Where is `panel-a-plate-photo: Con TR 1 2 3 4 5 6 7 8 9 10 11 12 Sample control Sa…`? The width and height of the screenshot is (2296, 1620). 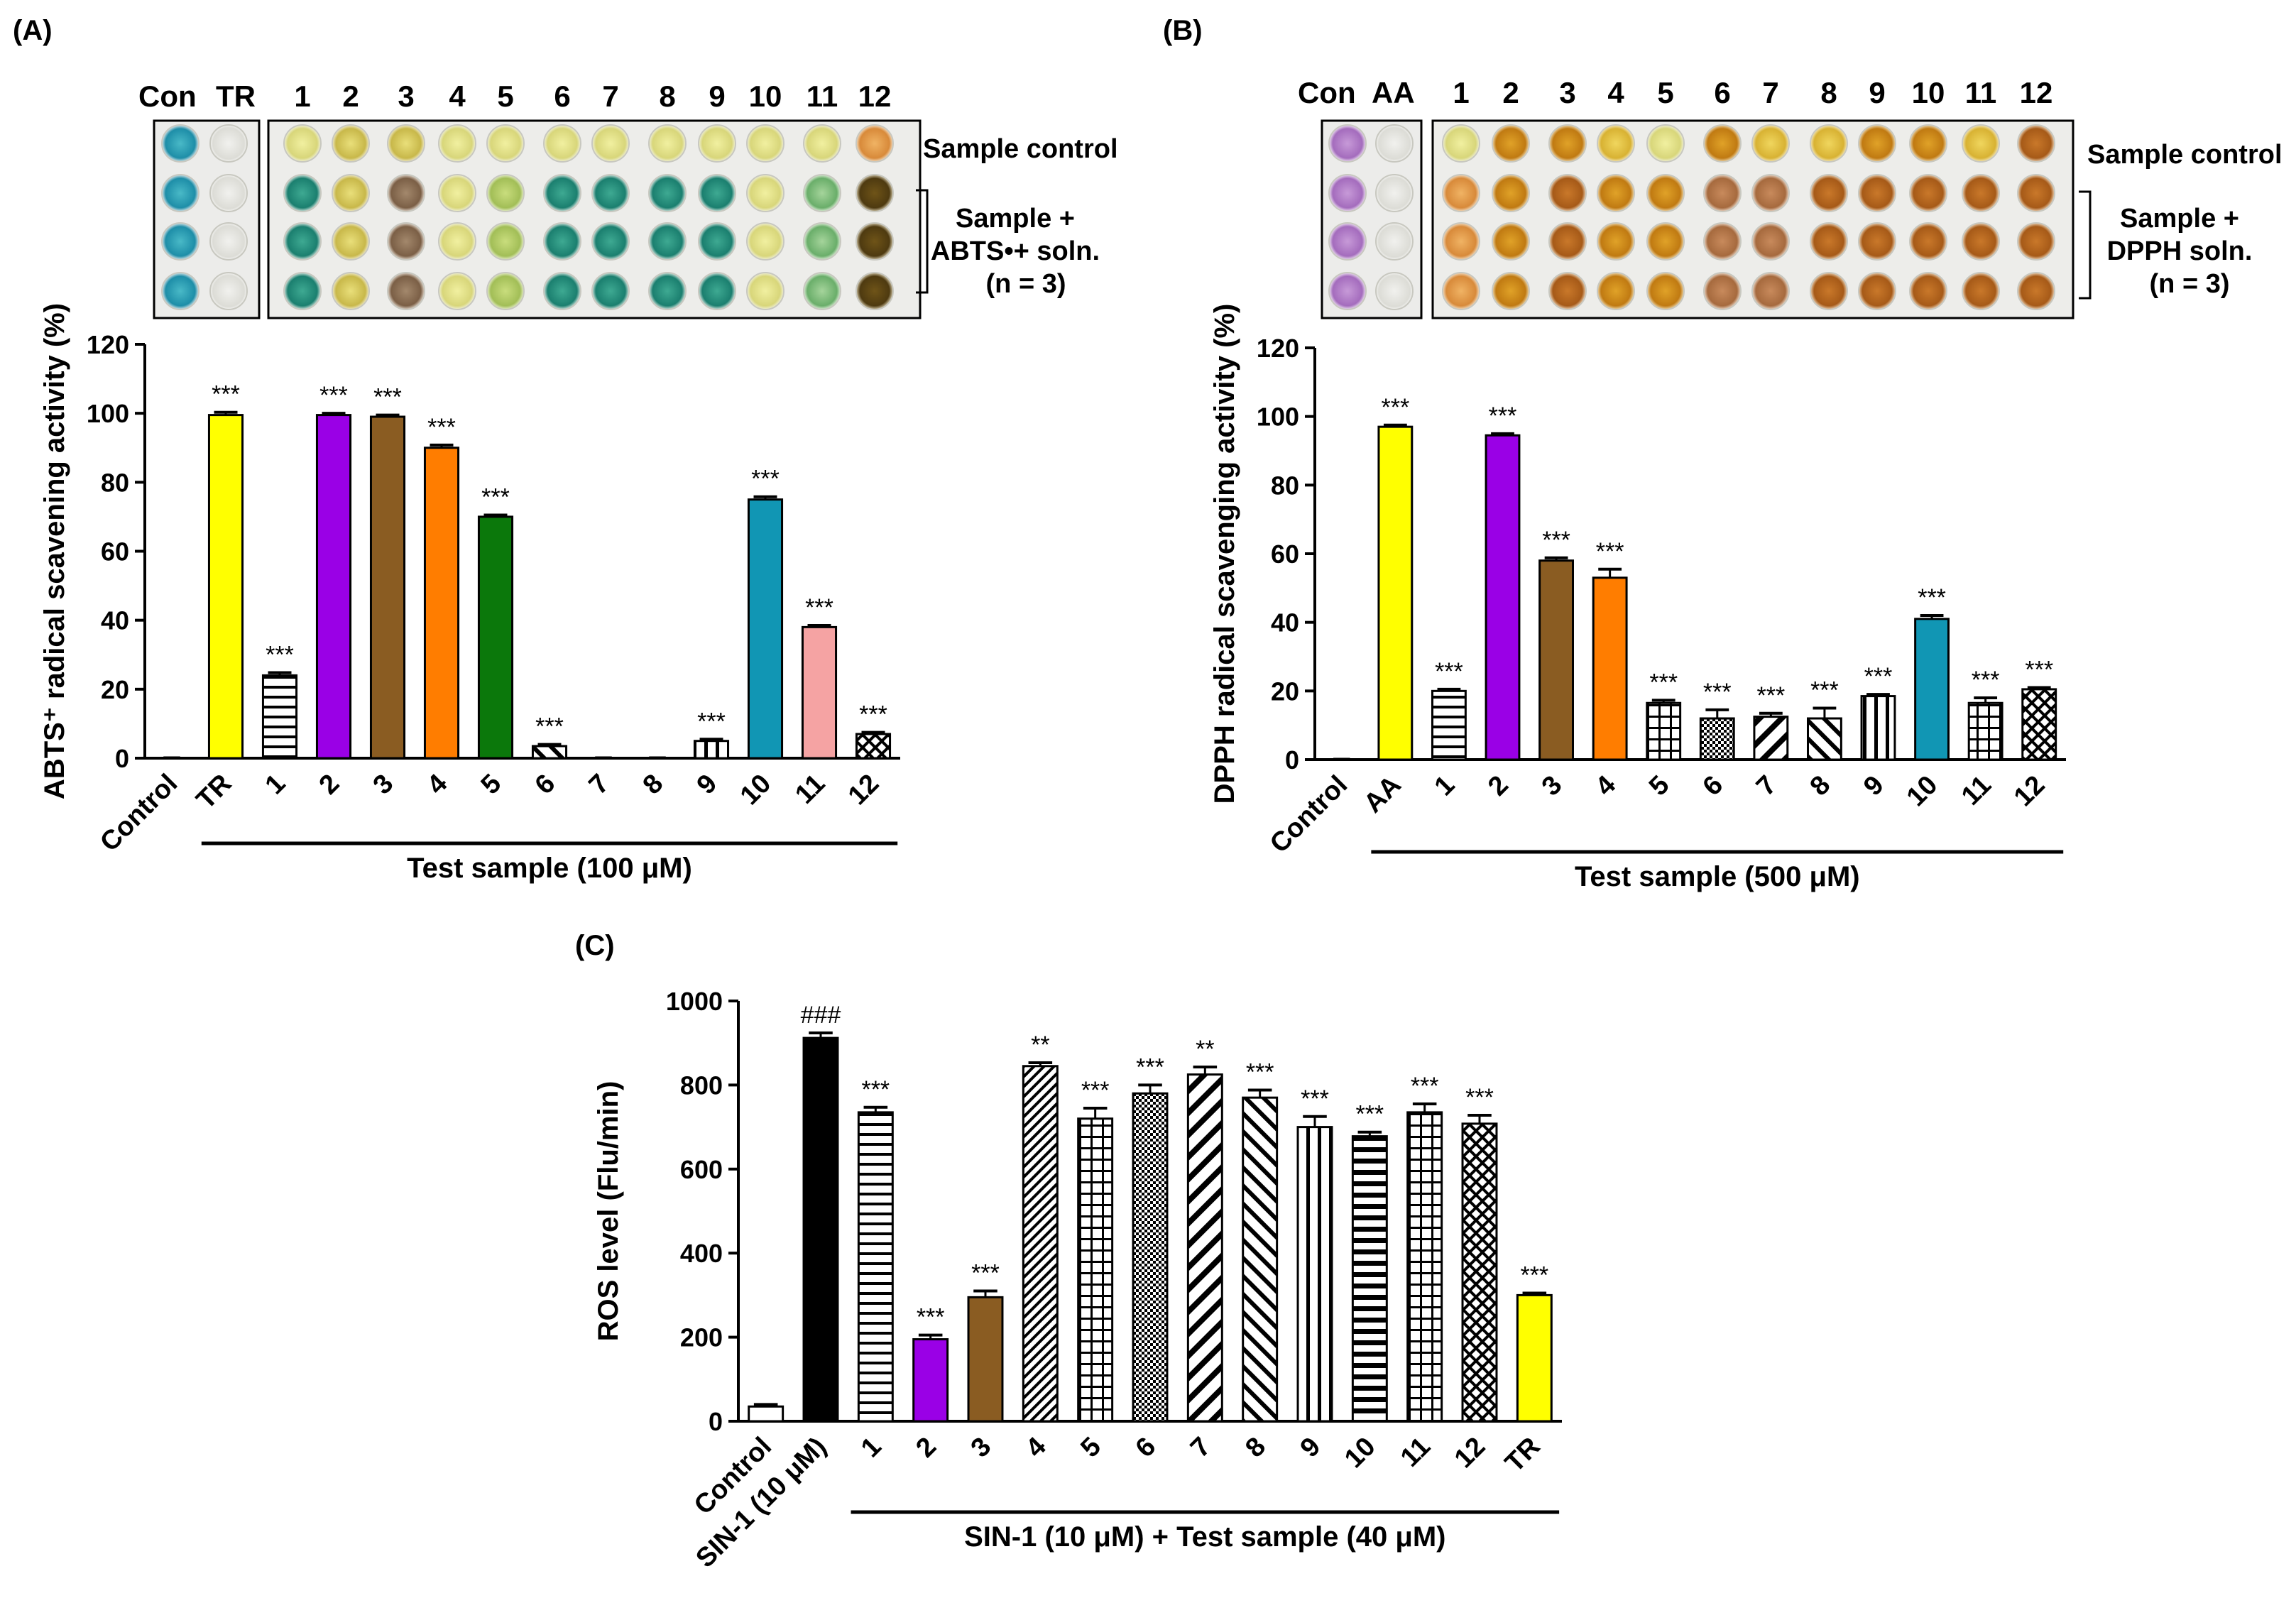 panel-a-plate-photo: Con TR 1 2 3 4 5 6 7 8 9 10 11 12 Sample control Sa… is located at coordinates (628, 199).